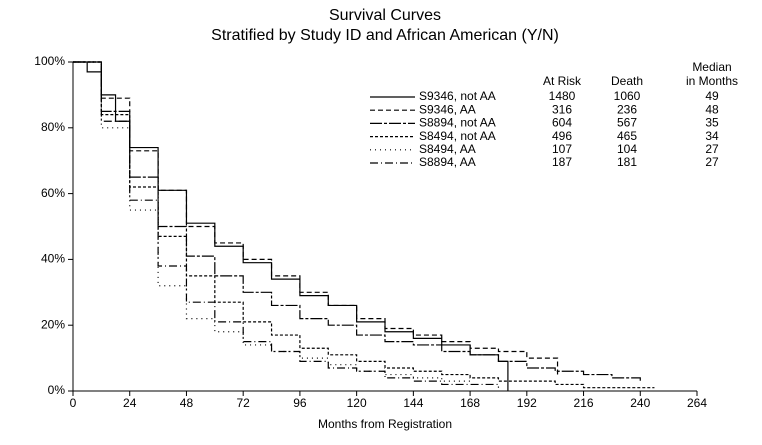 This screenshot has height=445, width=762. What do you see at coordinates (584, 403) in the screenshot?
I see `x-tick-label: 216` at bounding box center [584, 403].